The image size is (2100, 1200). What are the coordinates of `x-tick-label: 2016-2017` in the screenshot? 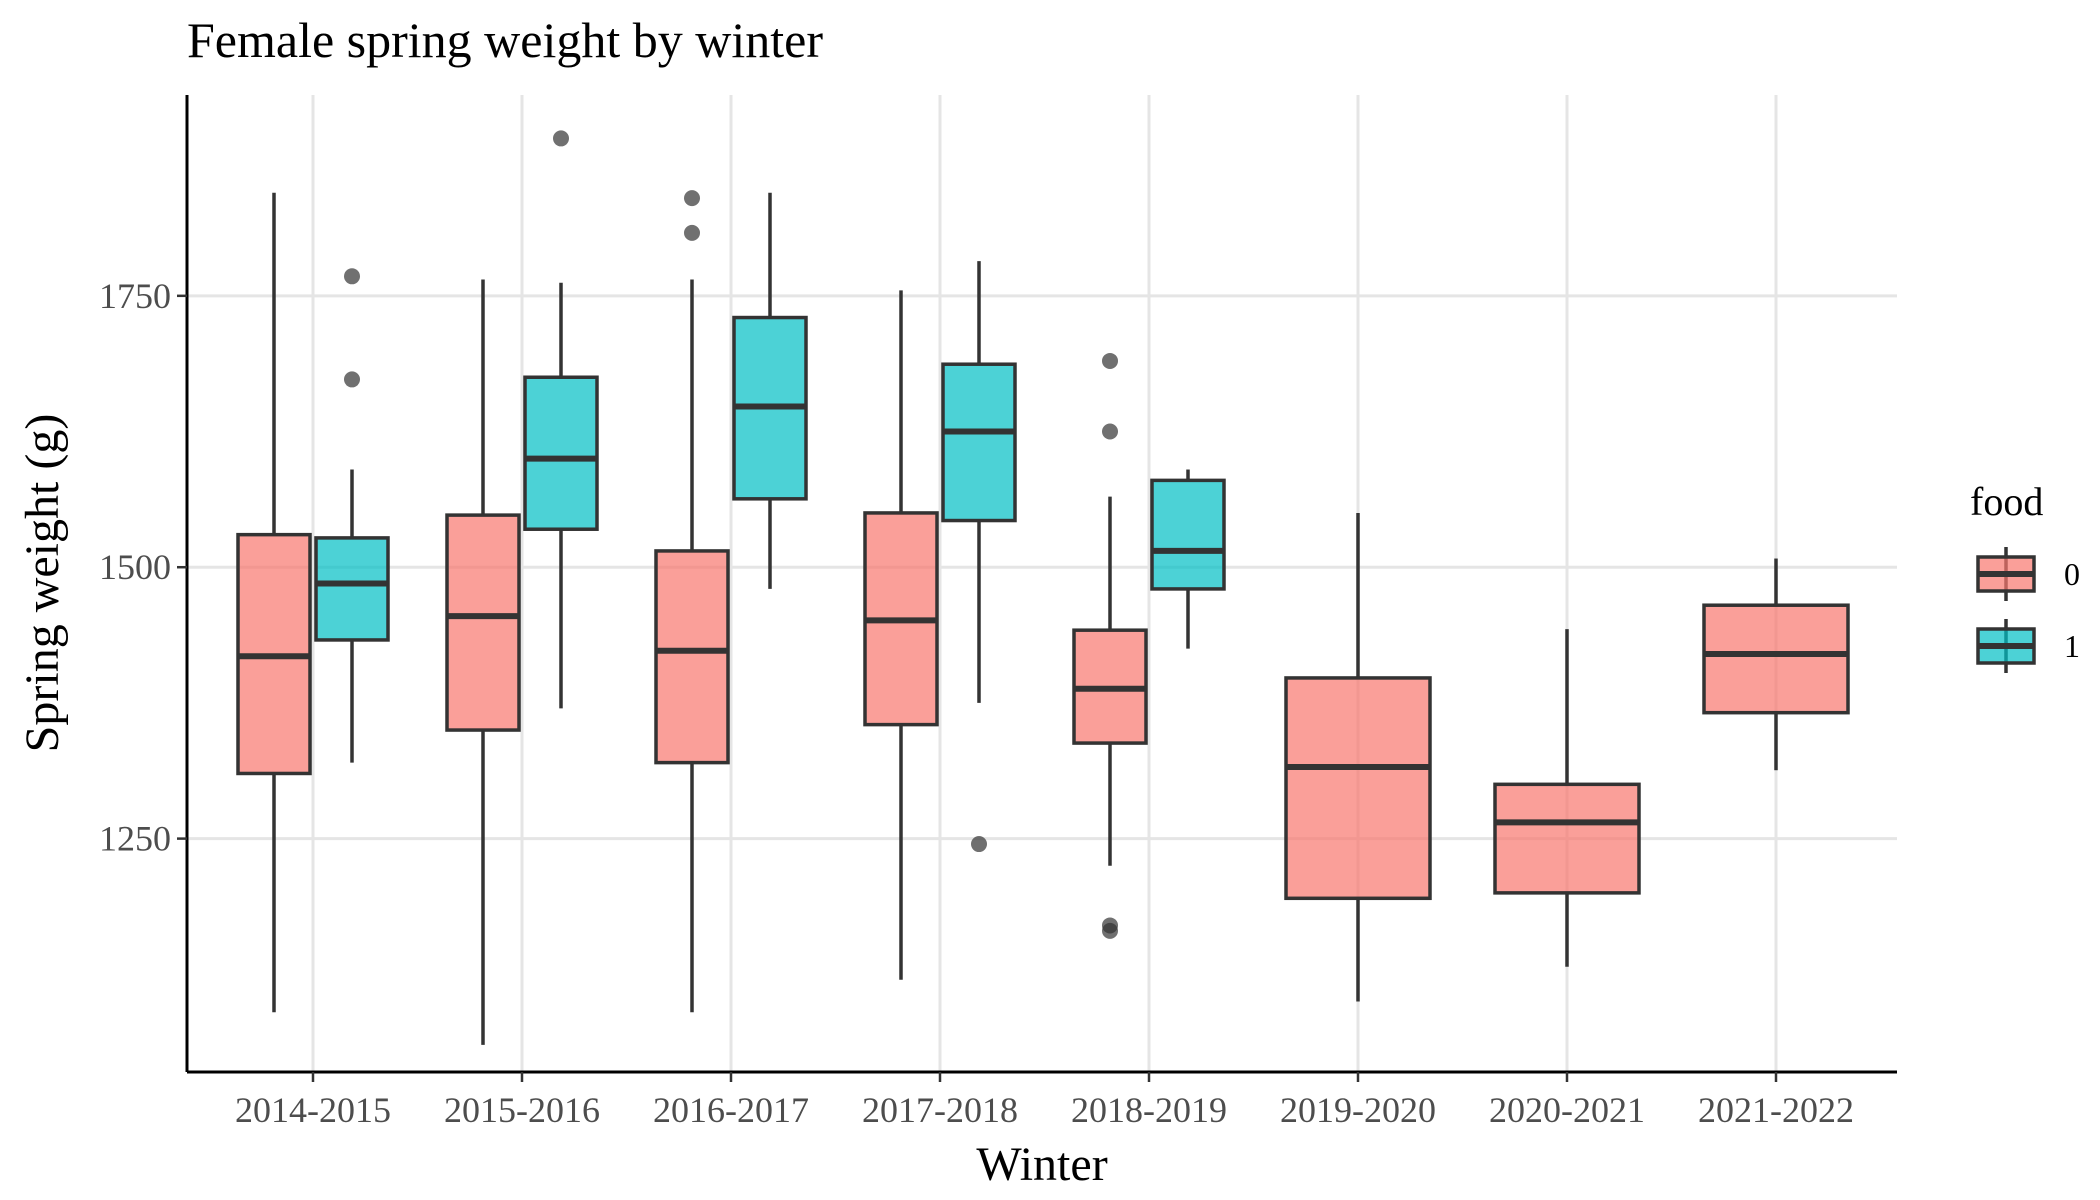 It's located at (731, 1110).